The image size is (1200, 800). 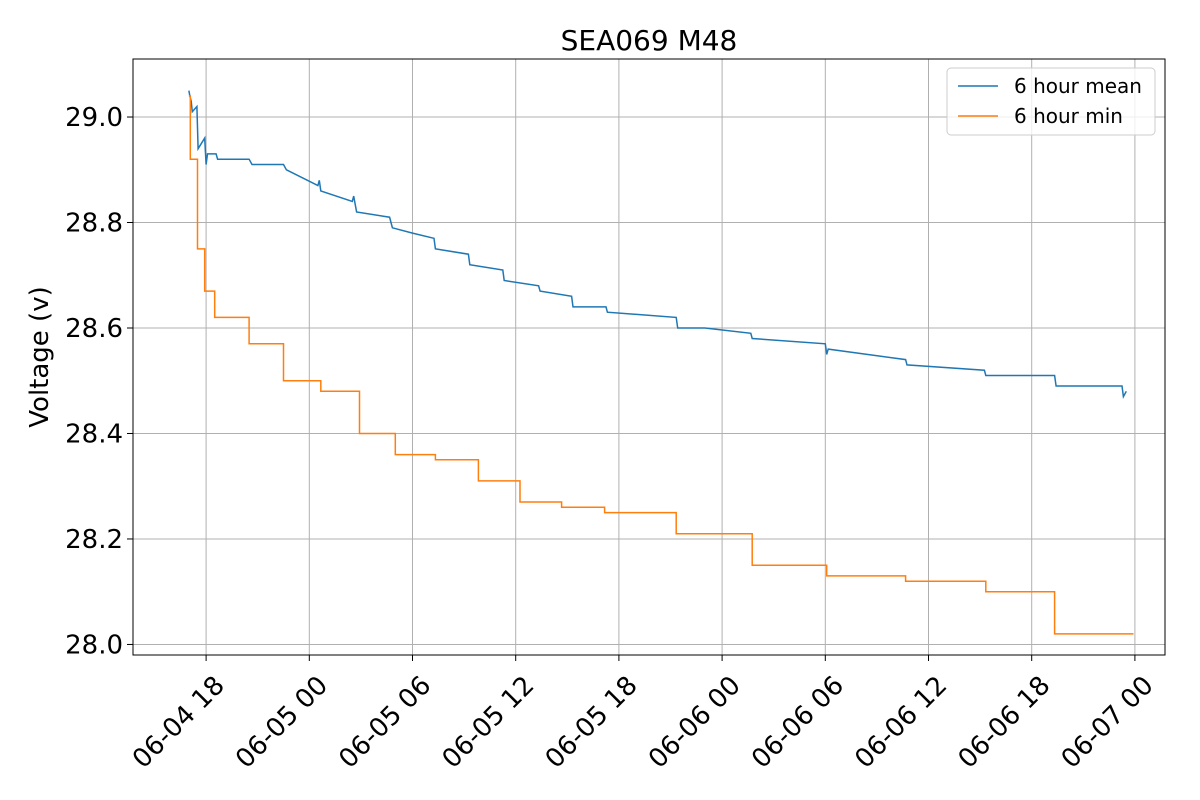 I want to click on legend-box, so click(x=1051, y=101).